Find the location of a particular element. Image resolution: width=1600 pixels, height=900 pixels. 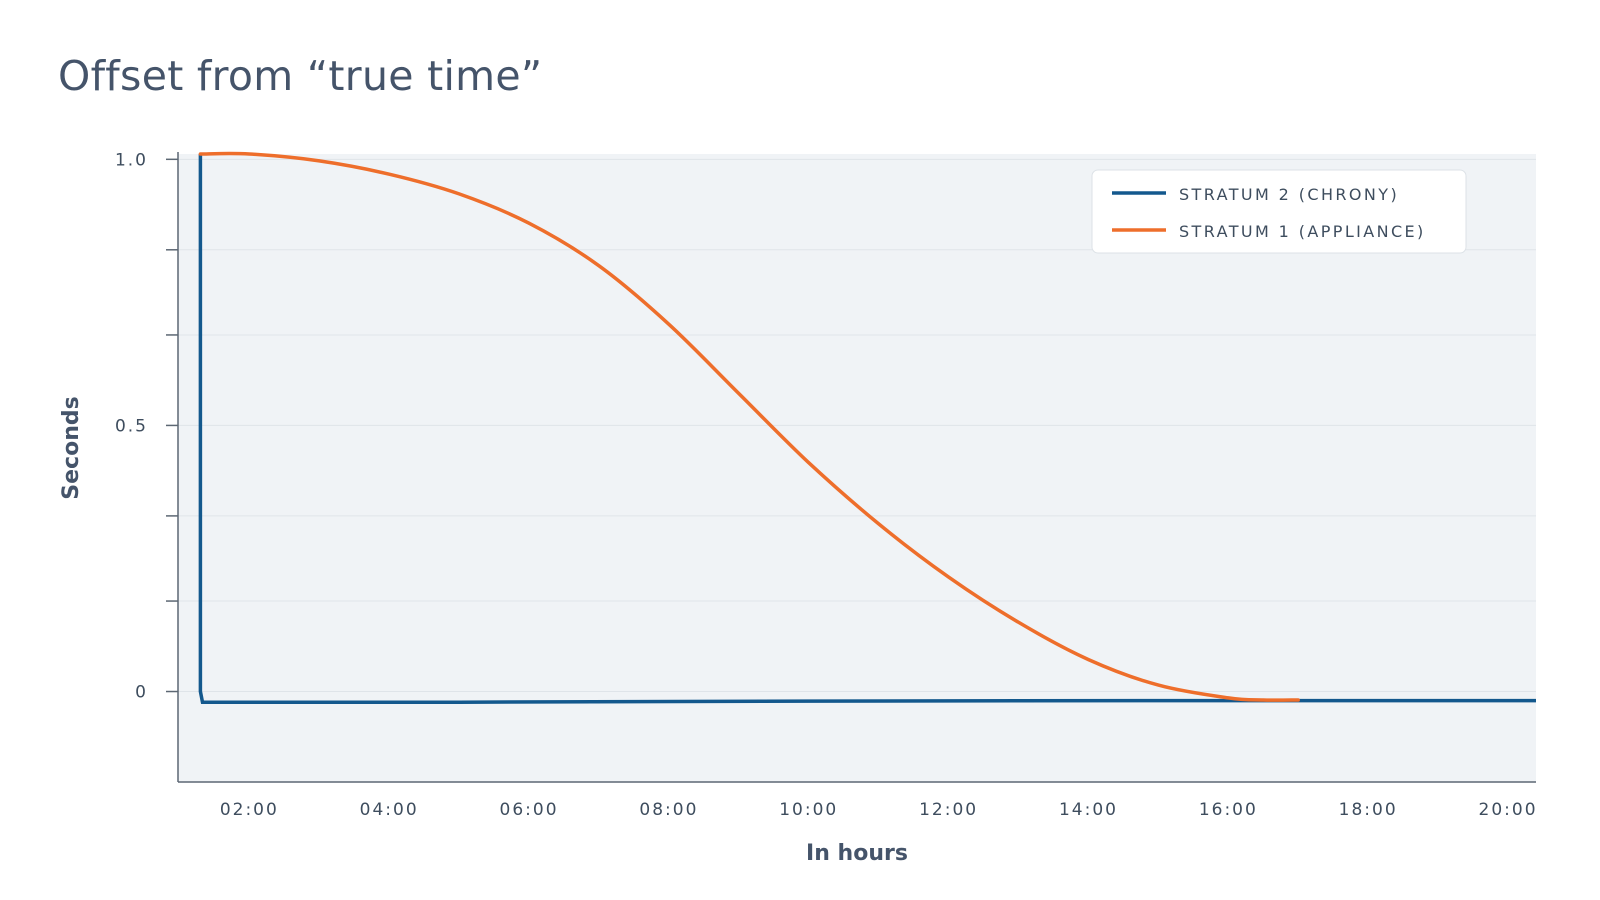

x-tick-label: 02:00 is located at coordinates (249, 810).